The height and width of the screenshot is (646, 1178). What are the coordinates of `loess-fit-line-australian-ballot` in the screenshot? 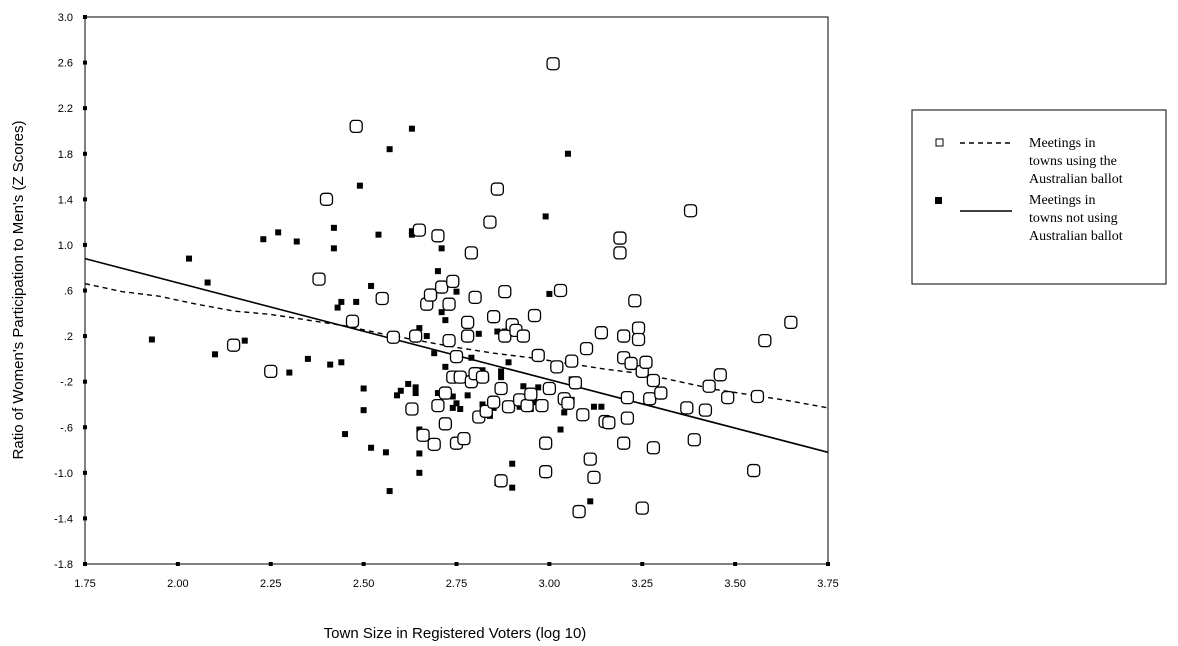 It's located at (456, 345).